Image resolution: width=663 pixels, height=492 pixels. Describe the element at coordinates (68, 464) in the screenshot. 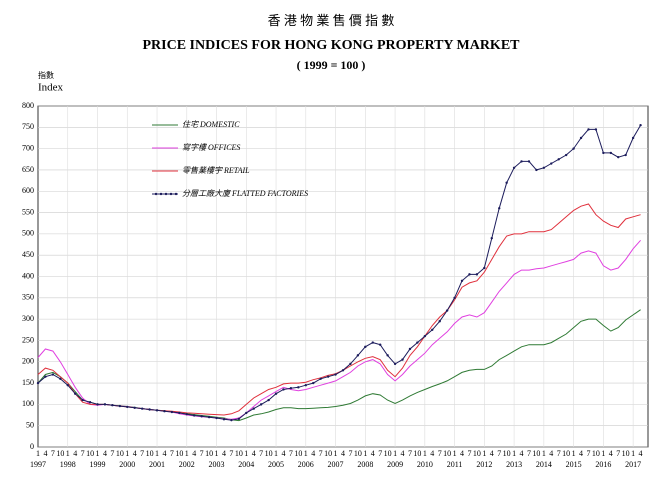

I see `x-year-label: 1998` at that location.